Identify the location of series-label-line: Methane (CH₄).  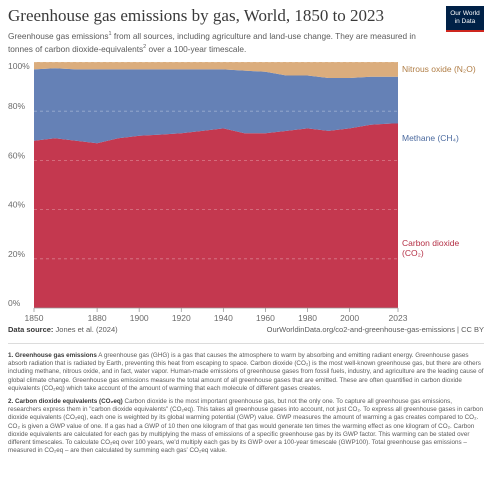
(430, 138).